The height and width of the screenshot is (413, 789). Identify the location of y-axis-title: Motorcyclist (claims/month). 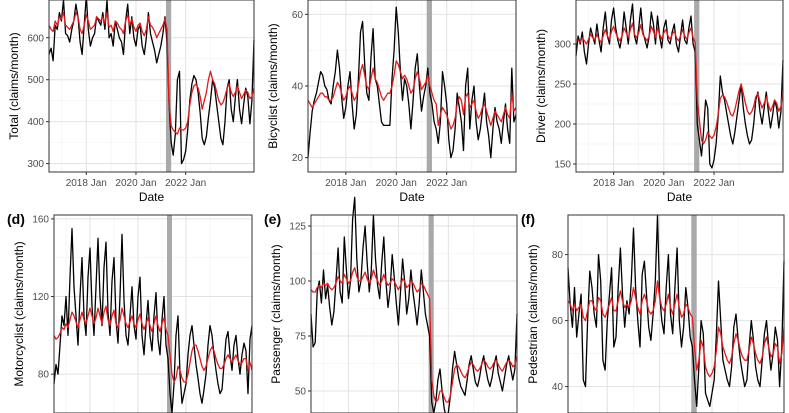
(19, 313).